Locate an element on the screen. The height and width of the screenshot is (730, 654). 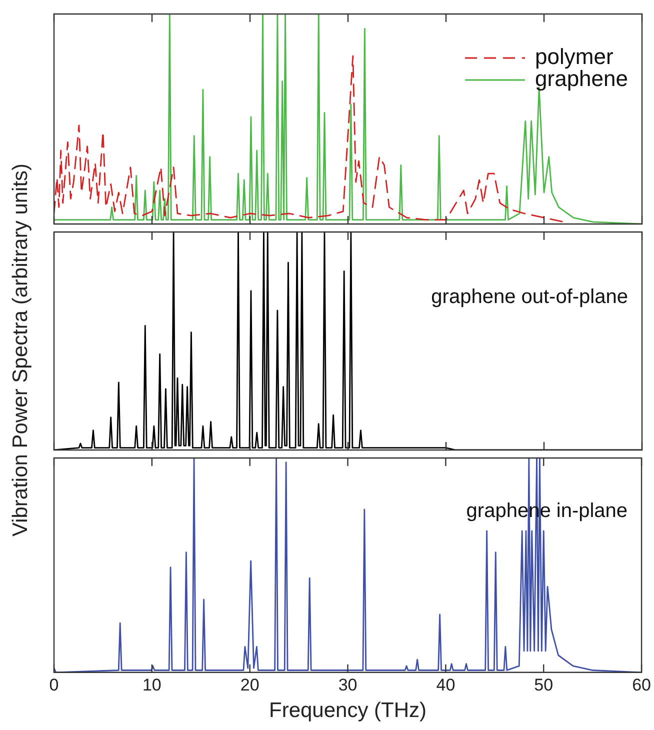
y-axis-title: Vibration Power Spectra (arbitrary units) is located at coordinates (21, 350).